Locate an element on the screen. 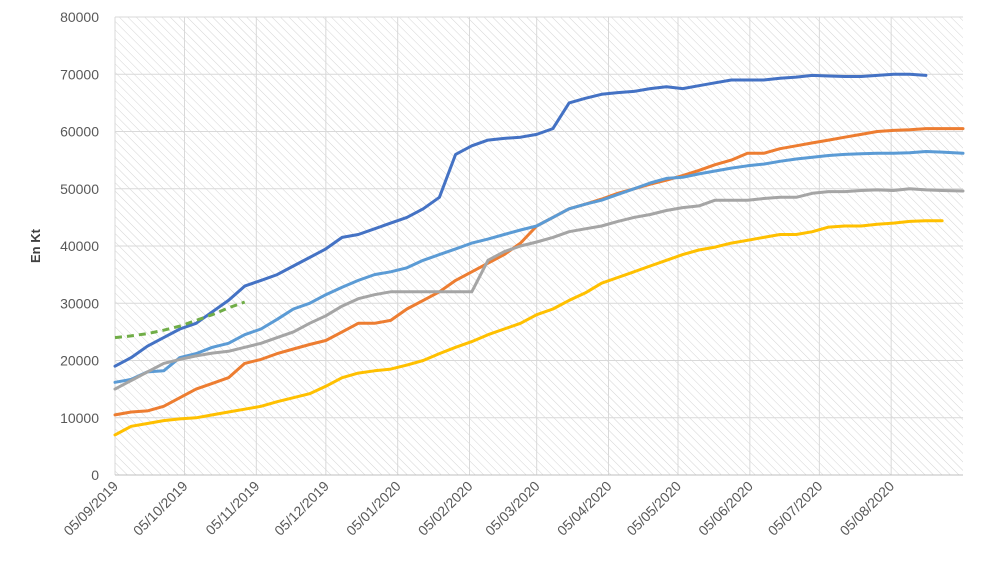 The image size is (1000, 562). y-tick-label: 0 is located at coordinates (95, 475).